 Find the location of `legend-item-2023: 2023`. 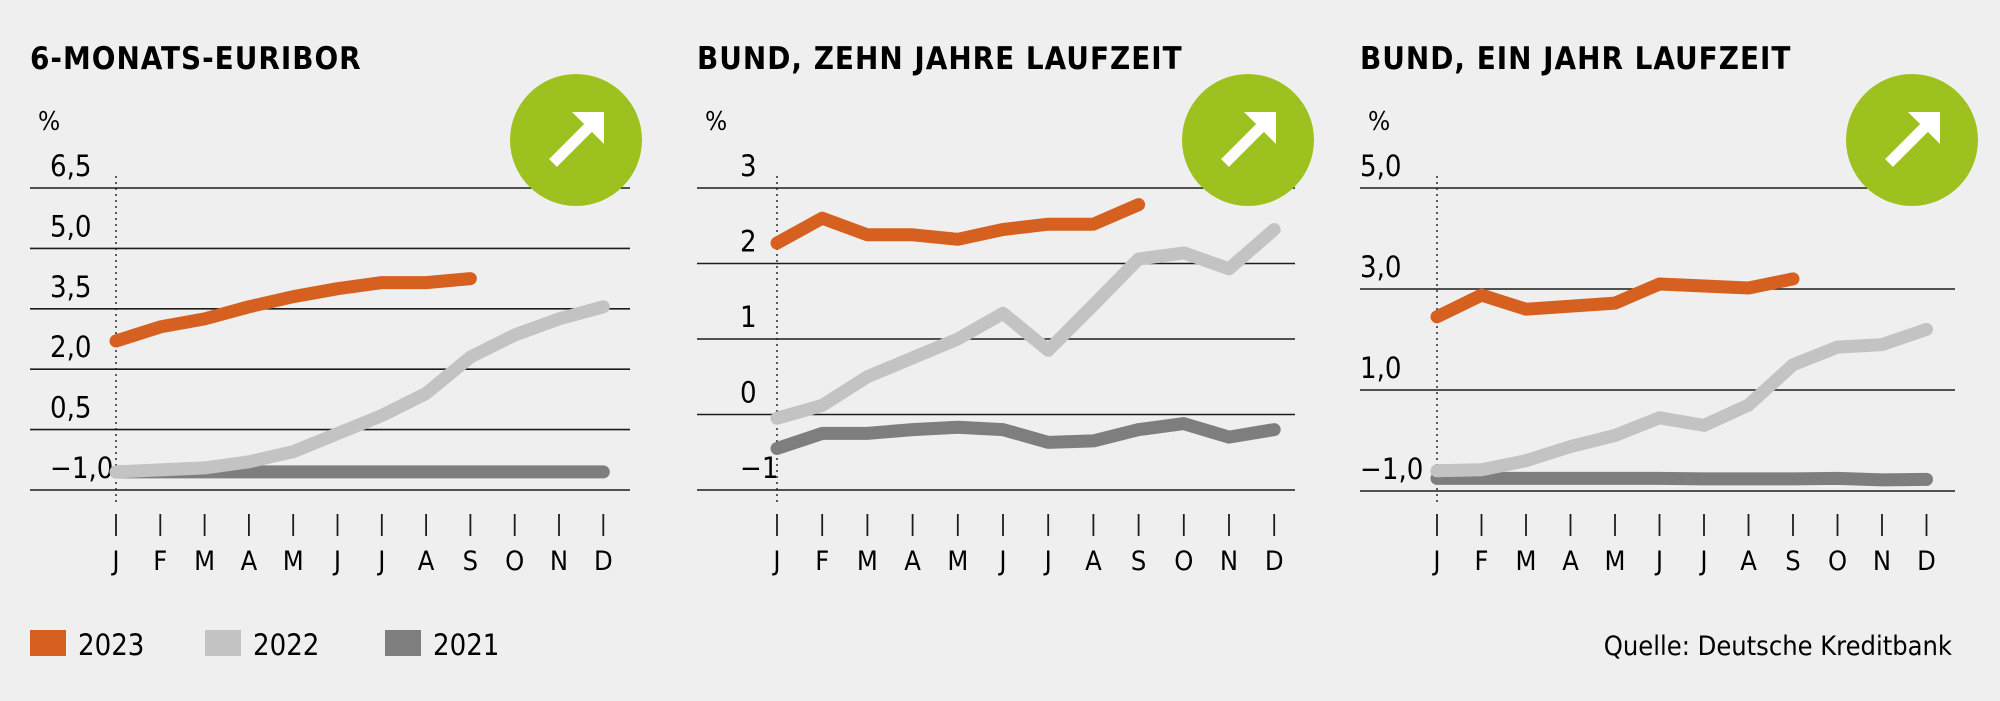

legend-item-2023: 2023 is located at coordinates (87, 645).